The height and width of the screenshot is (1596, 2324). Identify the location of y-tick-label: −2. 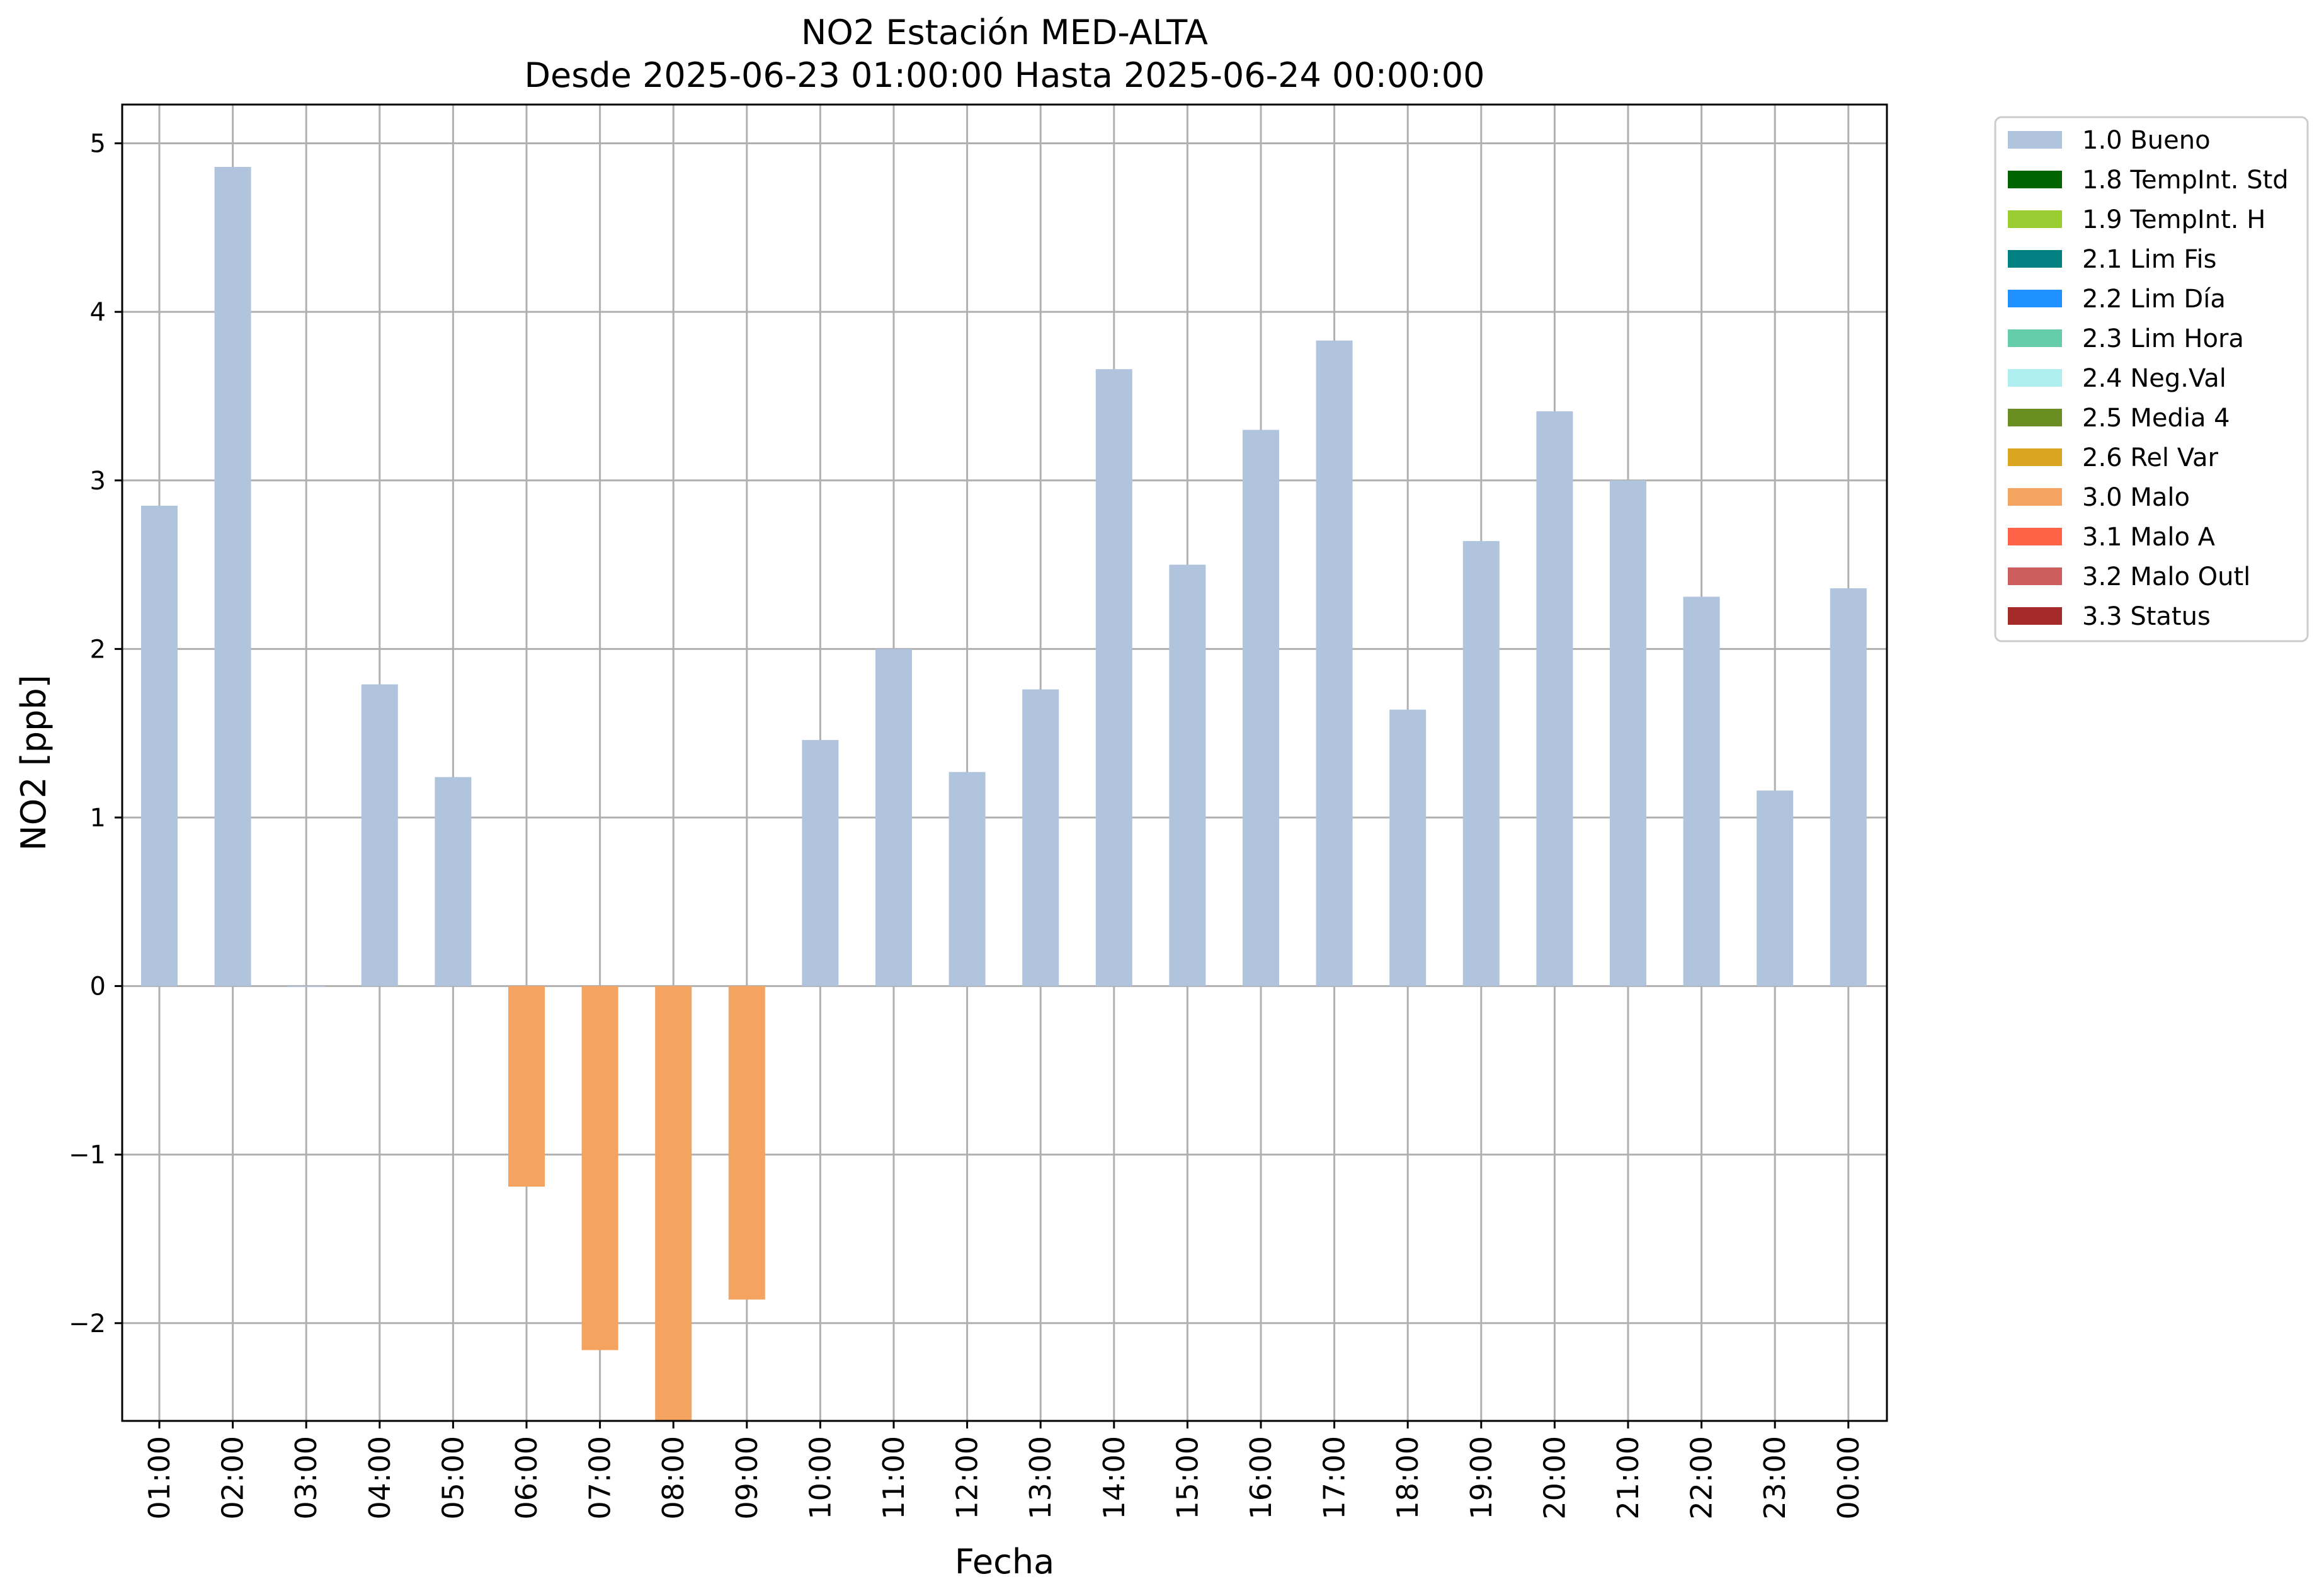
(87, 1323).